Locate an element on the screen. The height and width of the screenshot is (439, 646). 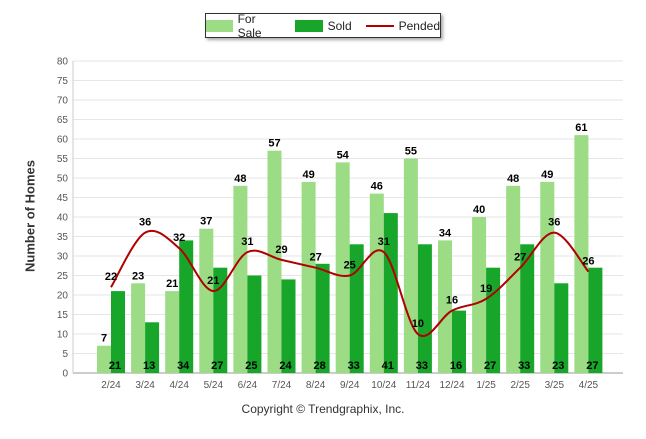
legend-item-sold: Sold is located at coordinates (323, 25).